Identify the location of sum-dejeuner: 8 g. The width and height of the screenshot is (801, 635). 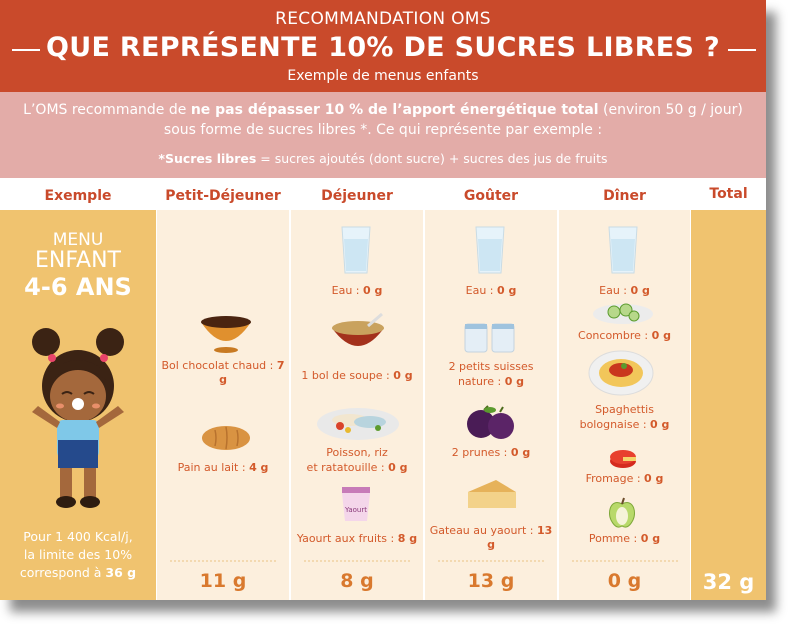
(357, 581).